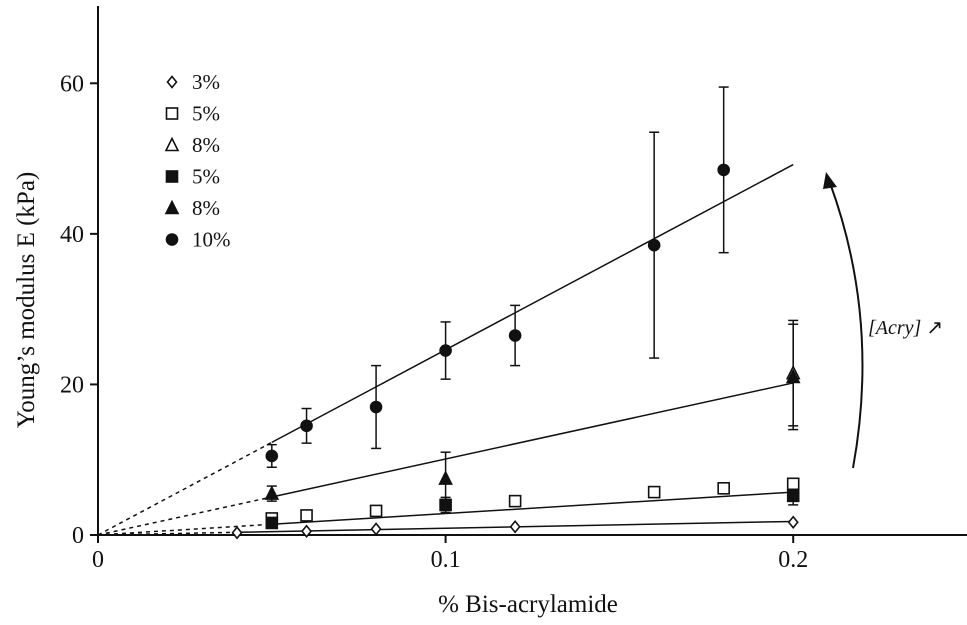 This screenshot has height=625, width=967. Describe the element at coordinates (446, 560) in the screenshot. I see `x-tick-label: 0.1` at that location.